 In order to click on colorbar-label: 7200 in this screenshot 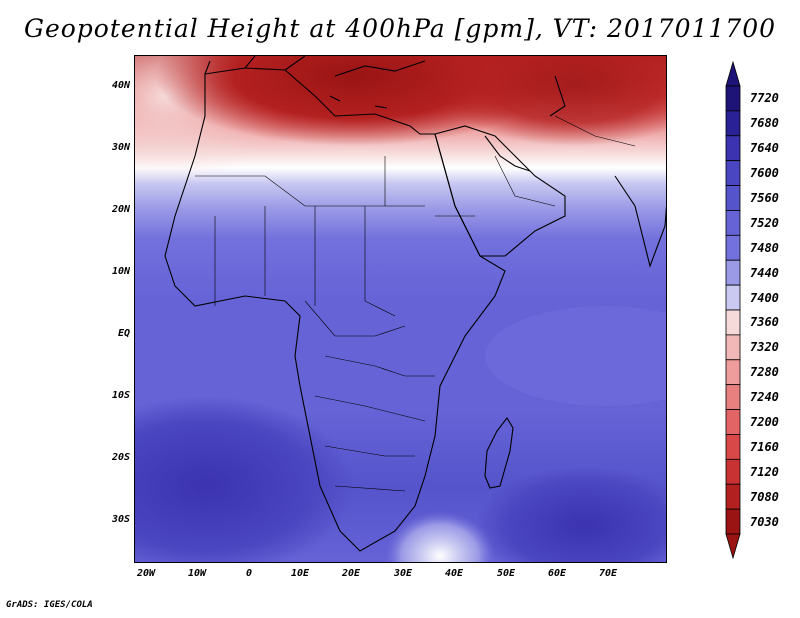, I will do `click(764, 422)`.